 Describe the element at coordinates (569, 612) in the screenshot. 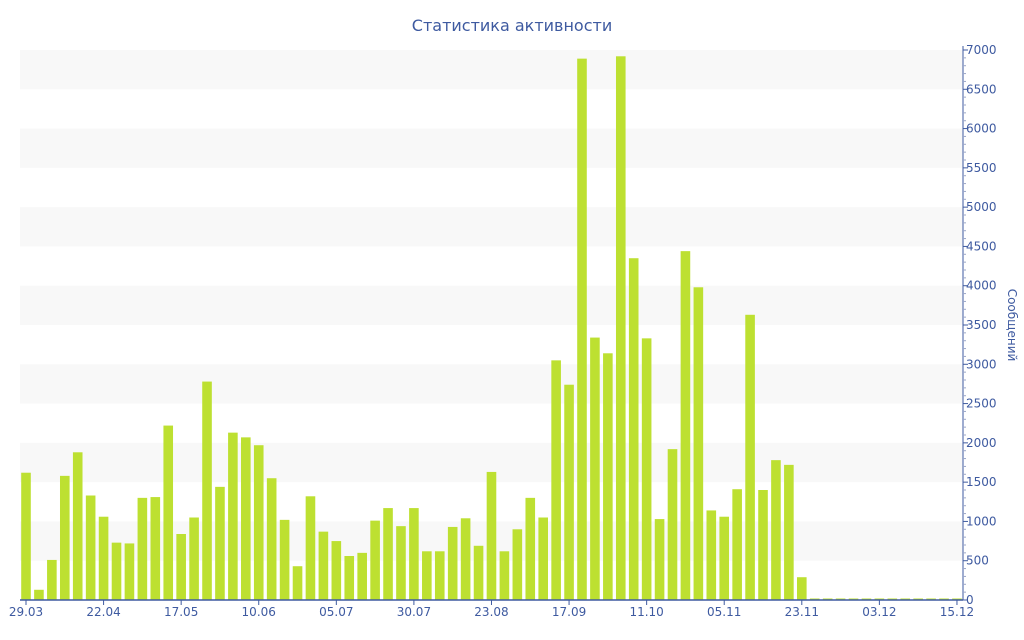

I see `x-tick-label: 17.09` at that location.